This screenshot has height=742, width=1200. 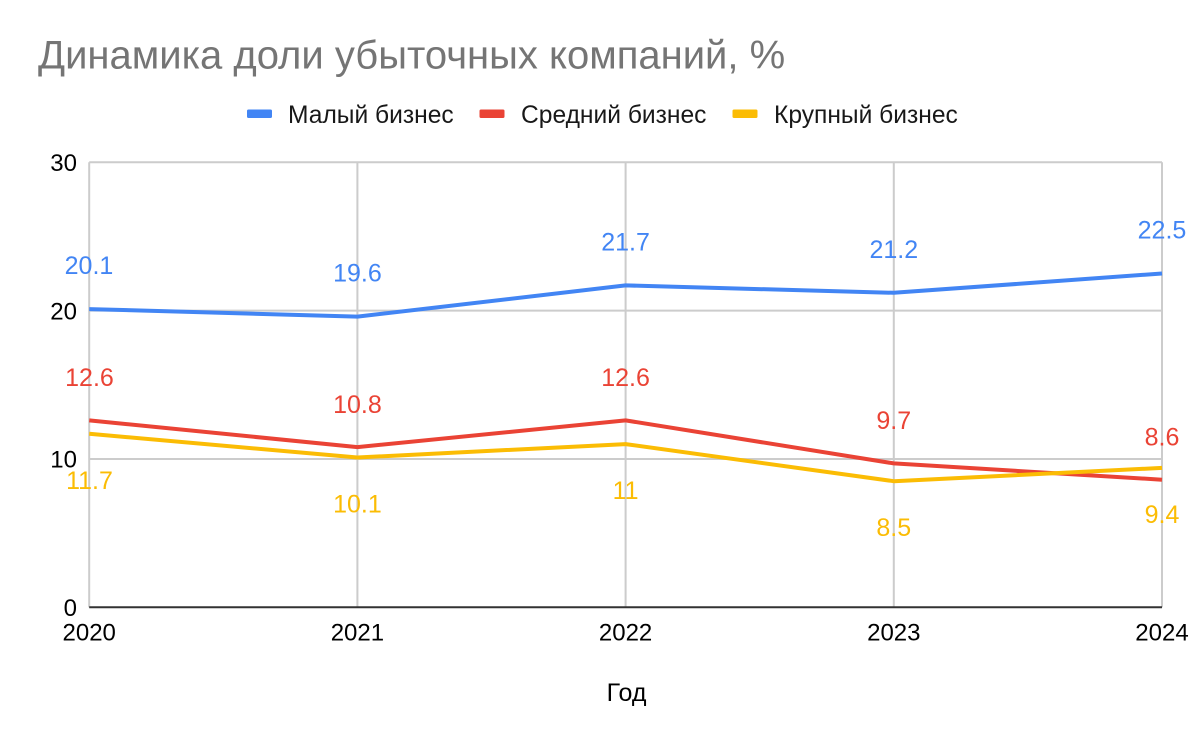 I want to click on svg-text: 2020, so click(x=89, y=633).